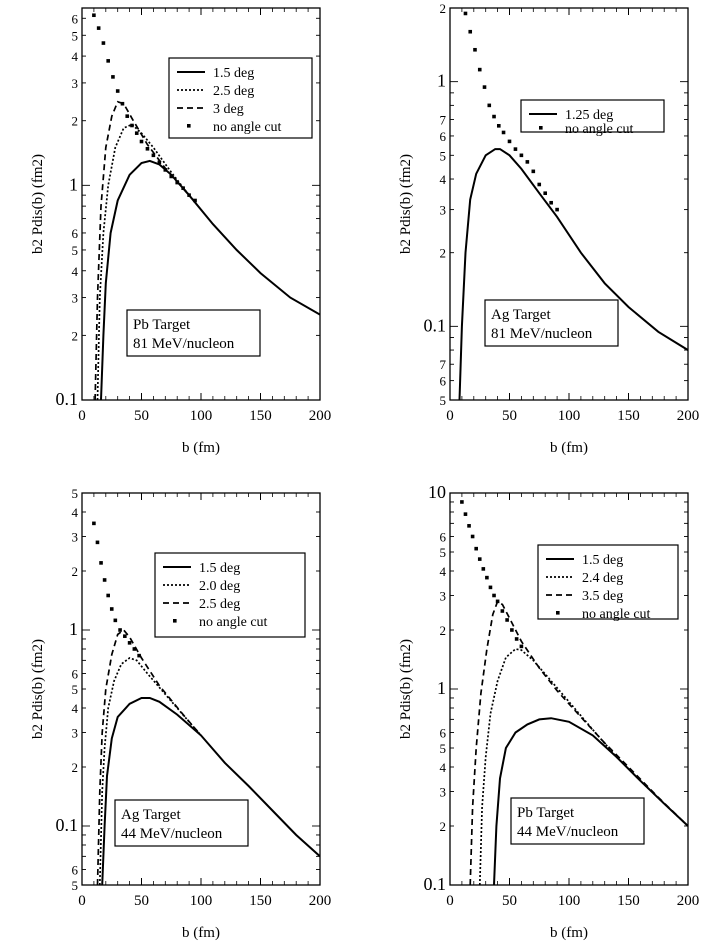 This screenshot has height=943, width=703. Describe the element at coordinates (219, 586) in the screenshot. I see `legend-label: 2.0 deg` at that location.